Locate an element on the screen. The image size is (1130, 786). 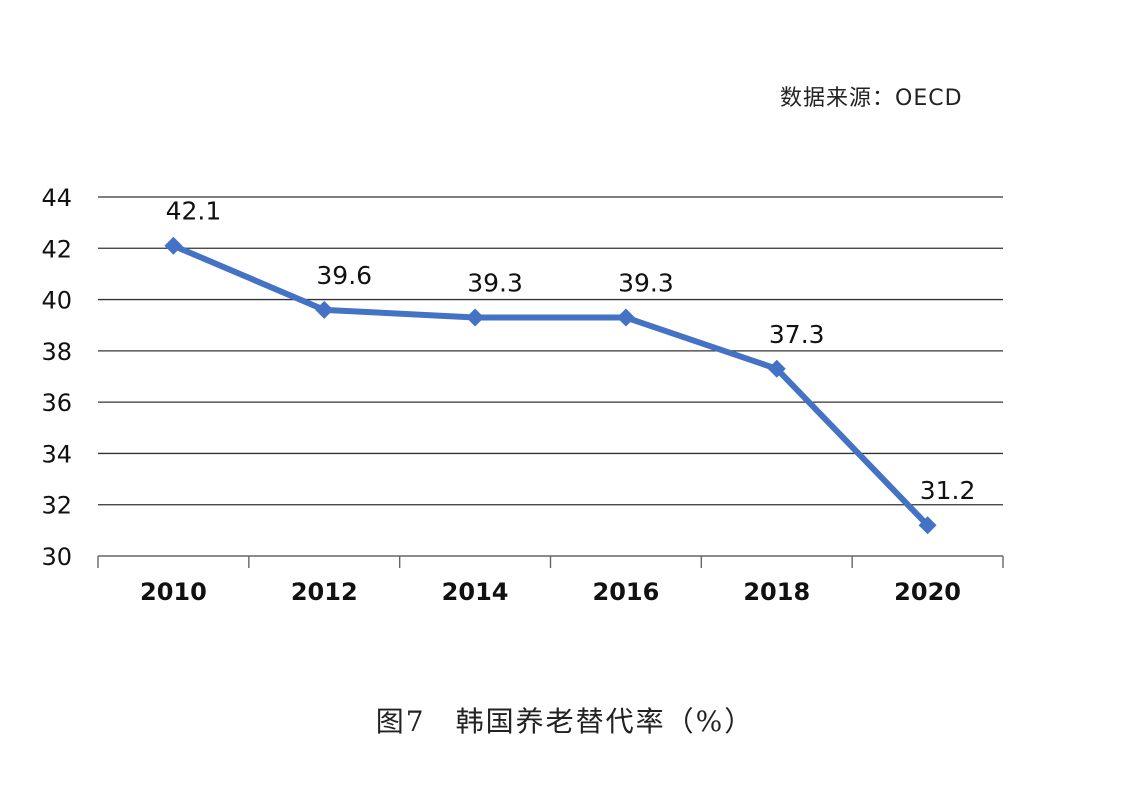
data-point-2016 is located at coordinates (625, 317).